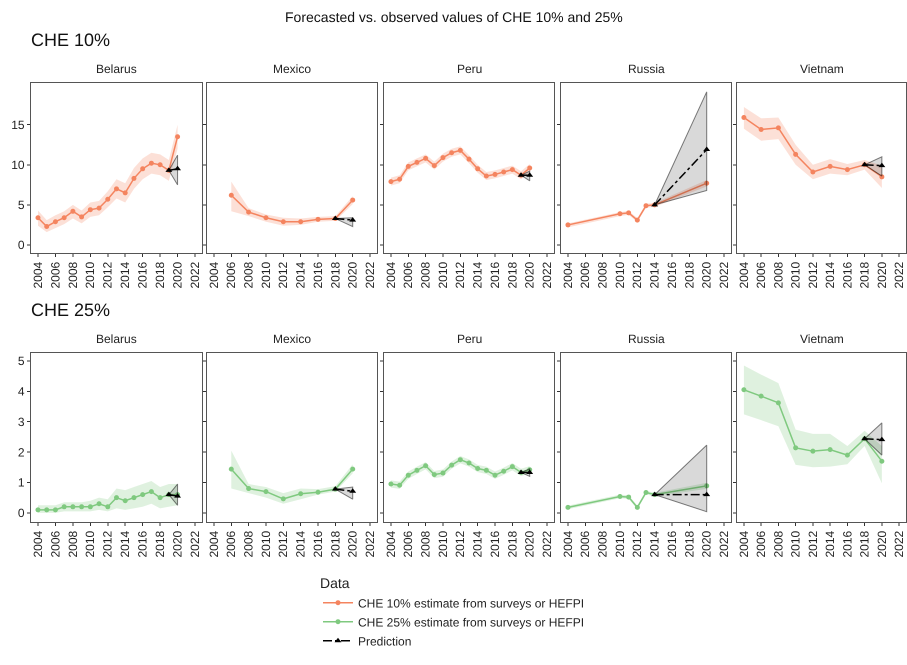  I want to click on legend-label: CHE 25% estimate from surveys or HEFPI, so click(471, 622).